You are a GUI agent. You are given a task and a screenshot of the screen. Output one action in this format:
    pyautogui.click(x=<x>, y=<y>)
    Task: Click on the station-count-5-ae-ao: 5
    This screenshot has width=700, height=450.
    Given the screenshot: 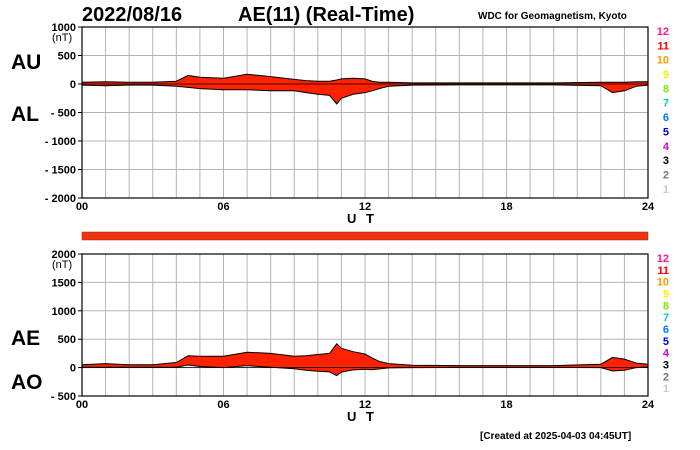 What is the action you would take?
    pyautogui.click(x=666, y=342)
    